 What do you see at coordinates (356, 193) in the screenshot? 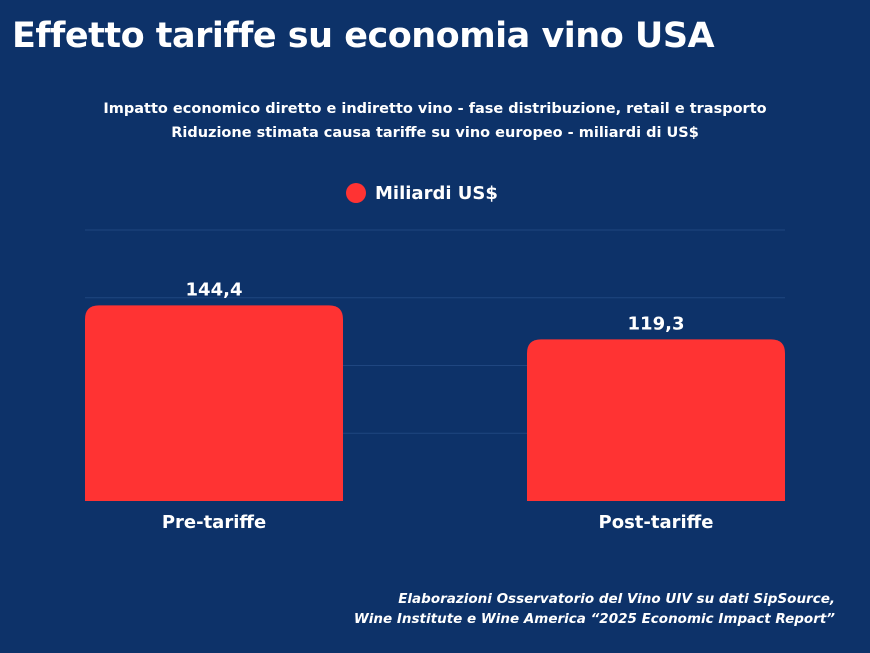
I see `legend-swatch` at bounding box center [356, 193].